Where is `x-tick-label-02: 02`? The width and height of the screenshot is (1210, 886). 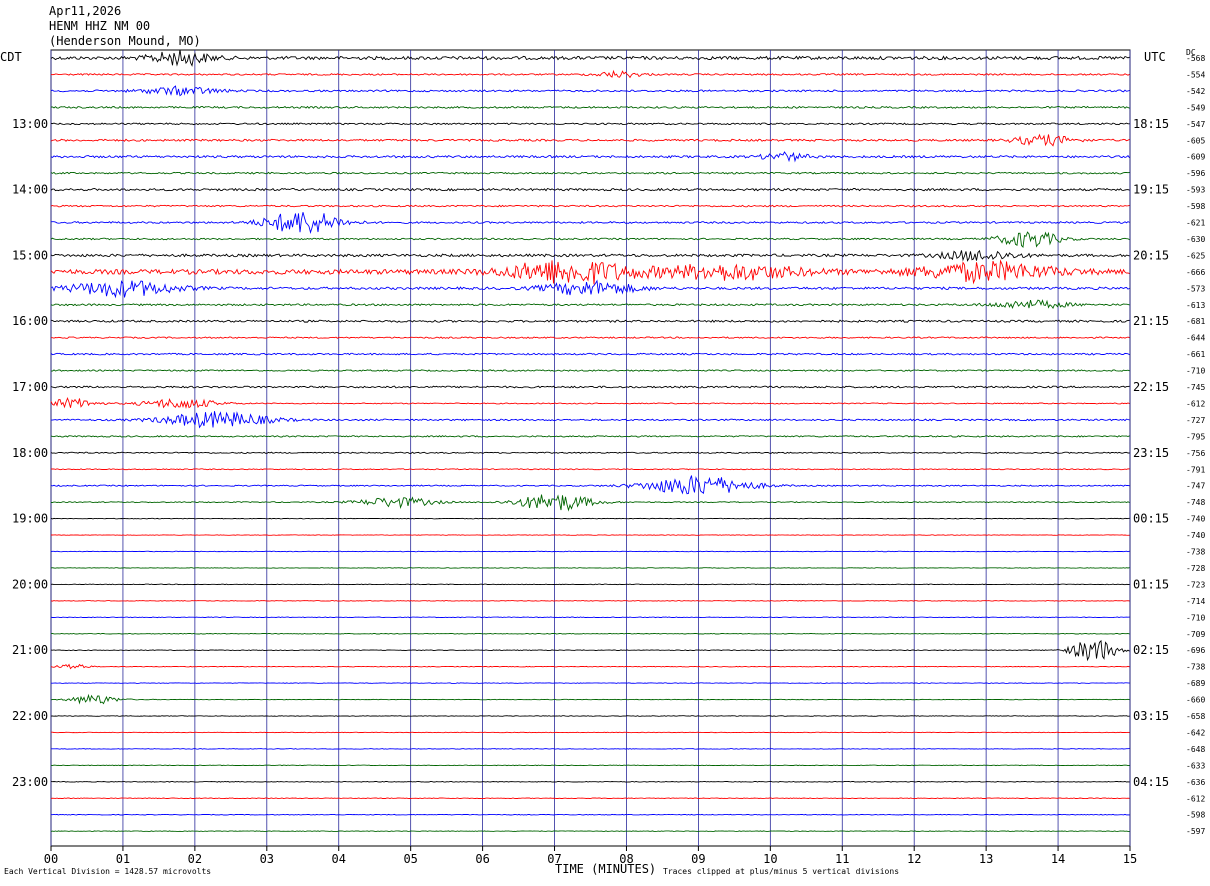
x-tick-label-02: 02 is located at coordinates (195, 859).